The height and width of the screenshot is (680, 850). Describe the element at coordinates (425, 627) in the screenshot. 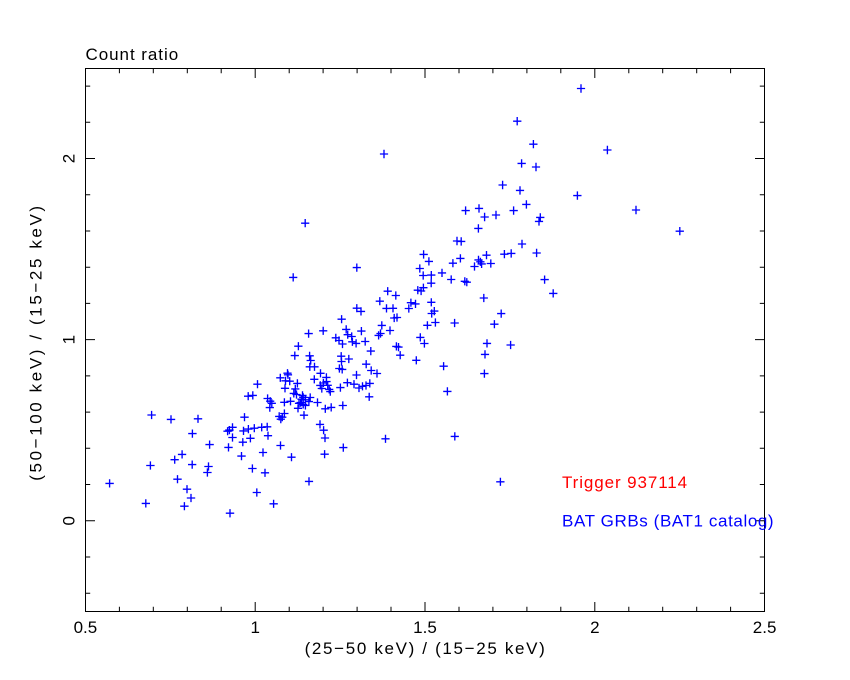

I see `svg-text: 1.5` at that location.